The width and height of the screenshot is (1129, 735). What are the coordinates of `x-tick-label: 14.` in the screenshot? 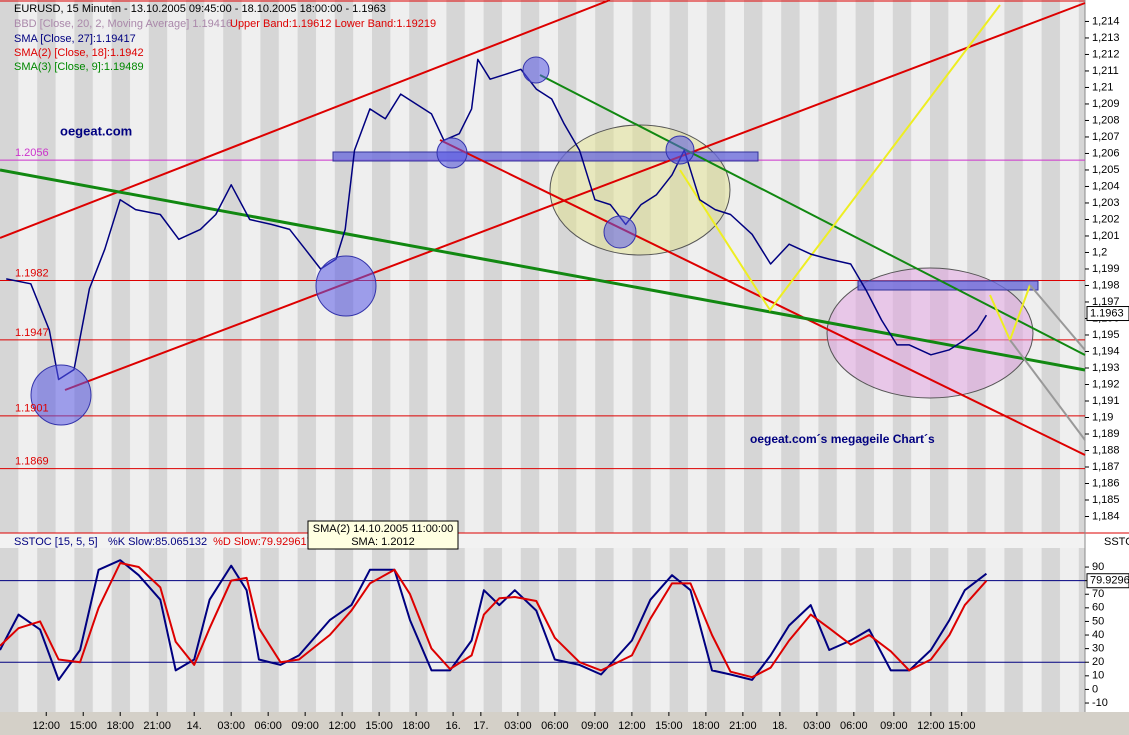 It's located at (194, 726).